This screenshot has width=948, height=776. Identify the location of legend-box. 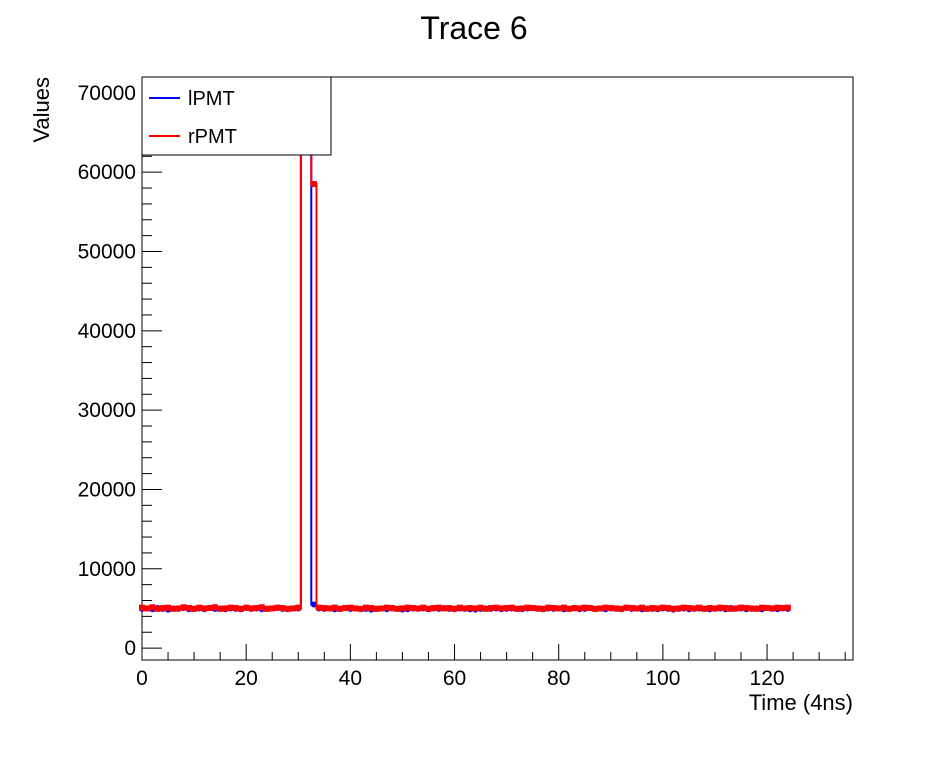
(236, 116).